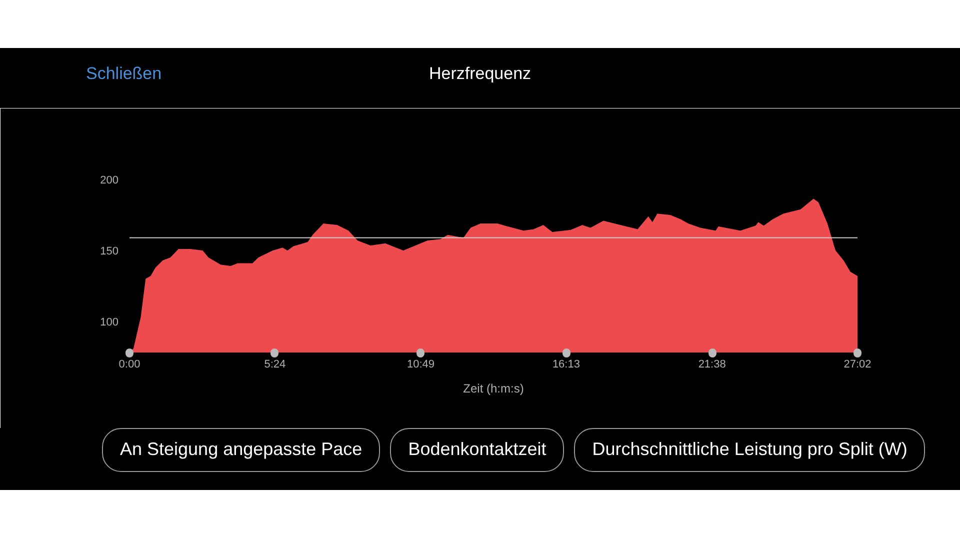 The image size is (960, 540). Describe the element at coordinates (109, 180) in the screenshot. I see `y-tick-label: 200` at that location.